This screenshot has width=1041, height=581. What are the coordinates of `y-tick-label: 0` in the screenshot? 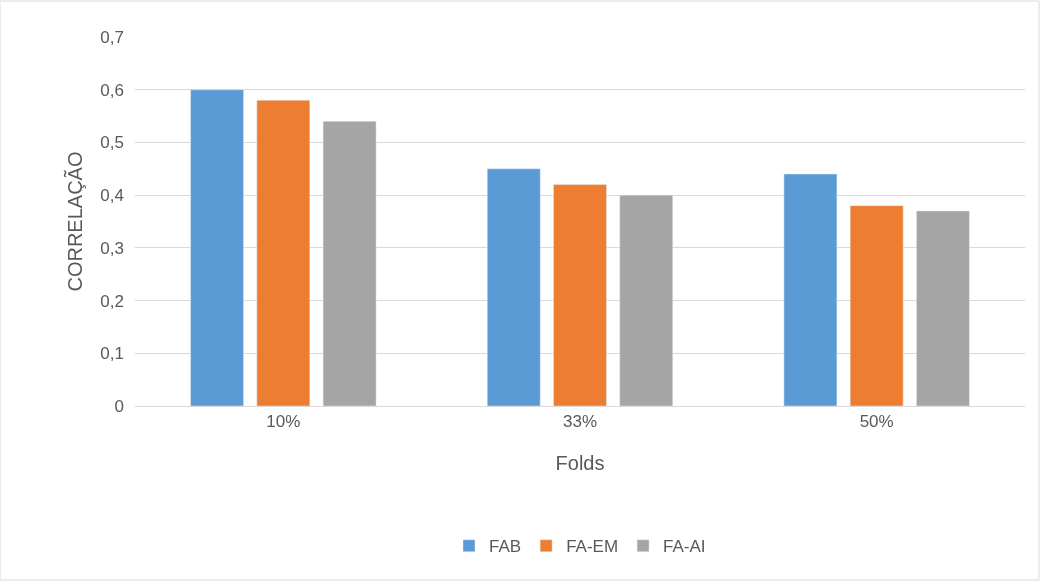 It's located at (119, 406).